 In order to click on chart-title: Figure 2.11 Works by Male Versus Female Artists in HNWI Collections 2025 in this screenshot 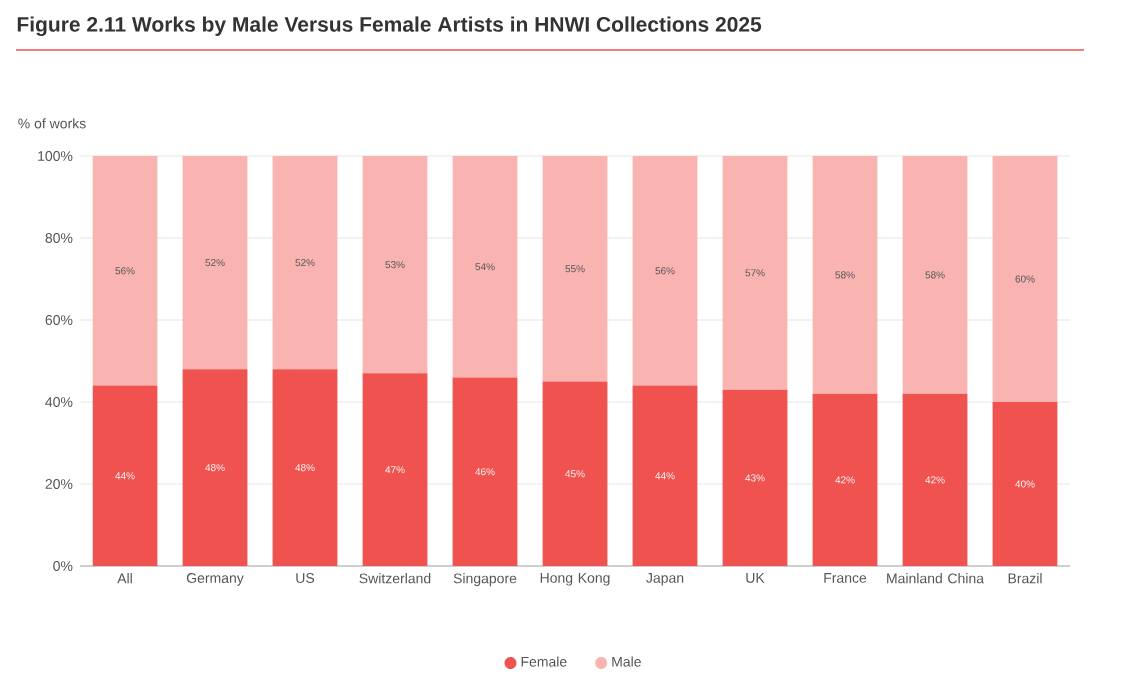, I will do `click(389, 26)`.